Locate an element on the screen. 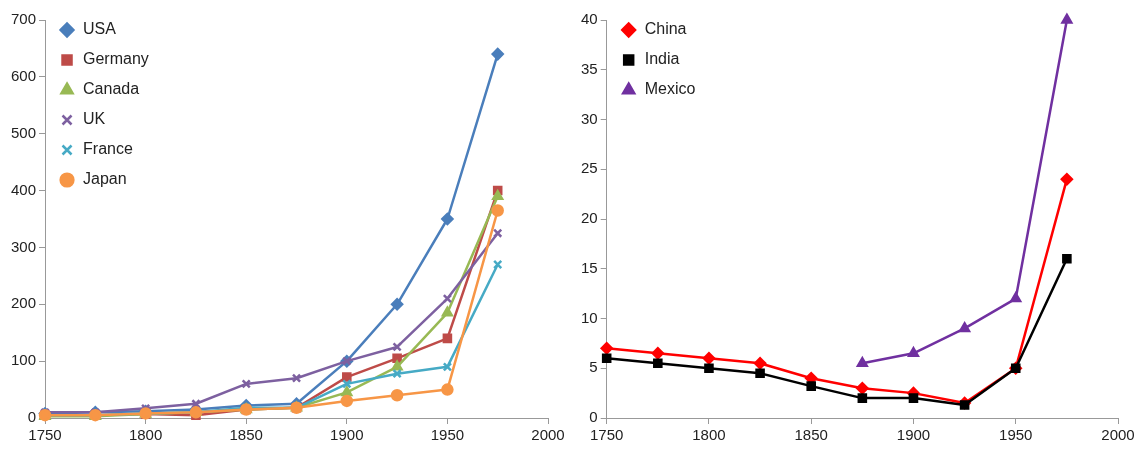 This screenshot has width=1135, height=453. legend-label: India is located at coordinates (662, 59).